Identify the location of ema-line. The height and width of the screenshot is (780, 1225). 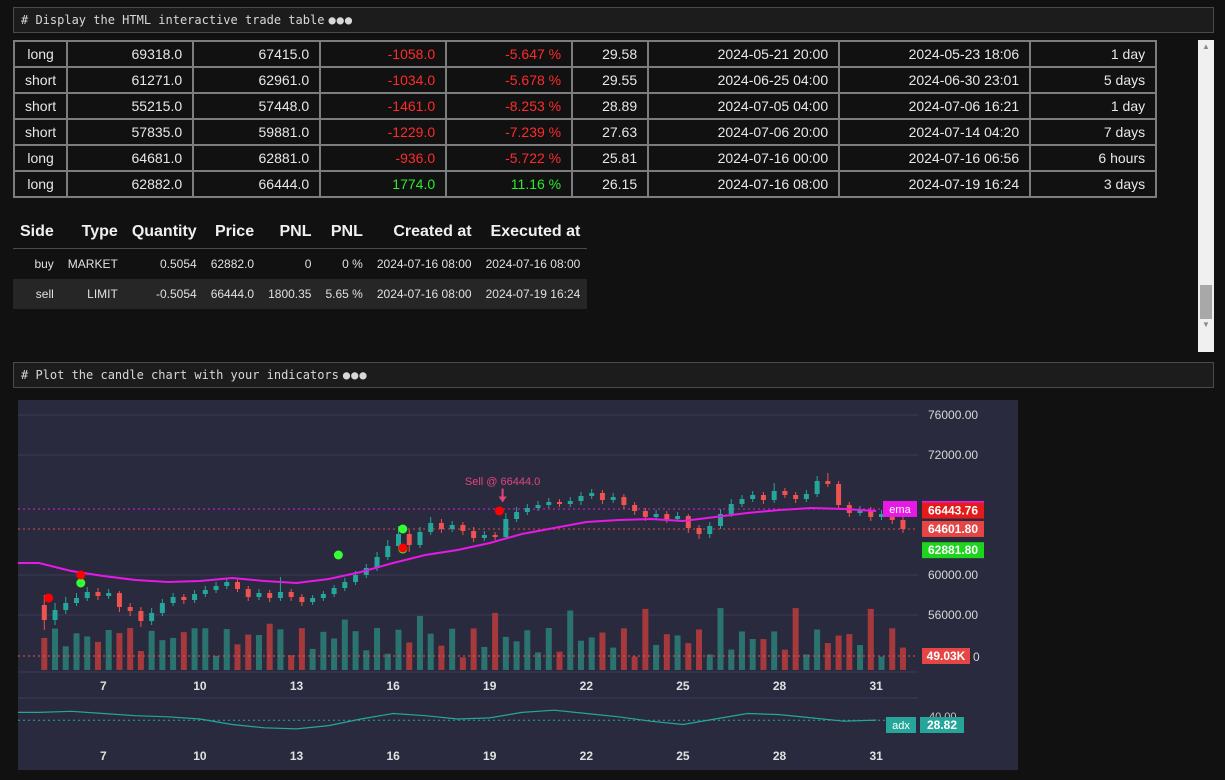
(447, 545).